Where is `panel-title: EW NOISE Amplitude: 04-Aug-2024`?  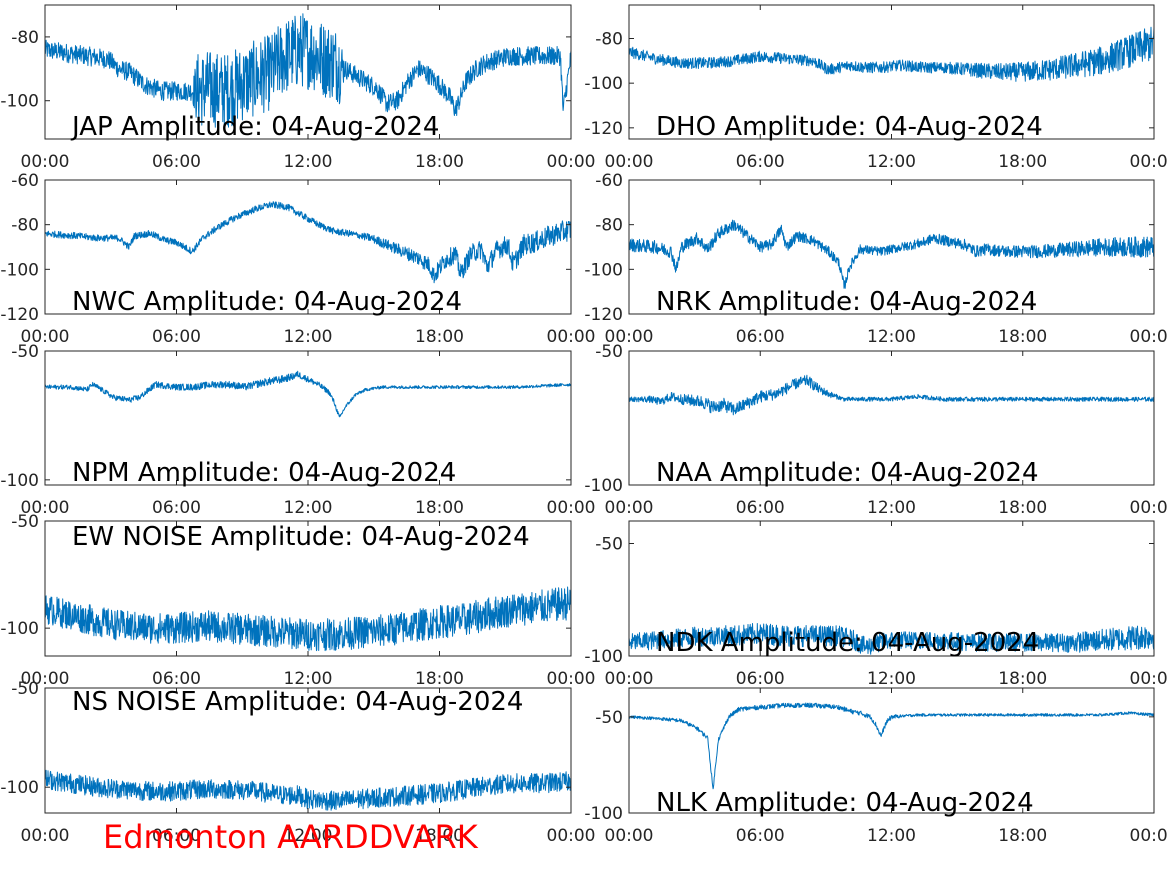
panel-title: EW NOISE Amplitude: 04-Aug-2024 is located at coordinates (301, 537).